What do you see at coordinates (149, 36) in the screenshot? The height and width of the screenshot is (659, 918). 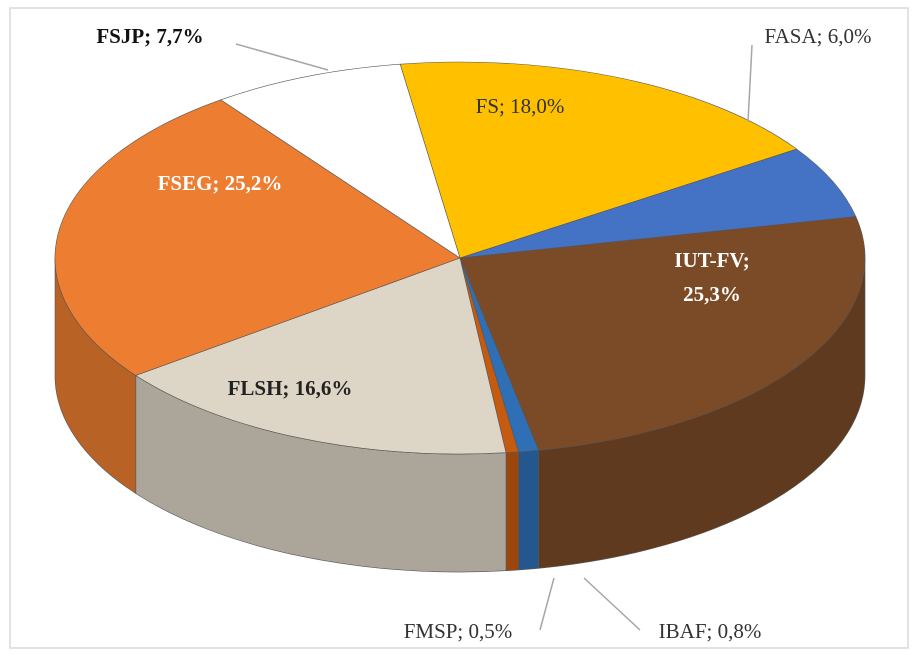 I see `data-label: FSJP; 7,7%` at bounding box center [149, 36].